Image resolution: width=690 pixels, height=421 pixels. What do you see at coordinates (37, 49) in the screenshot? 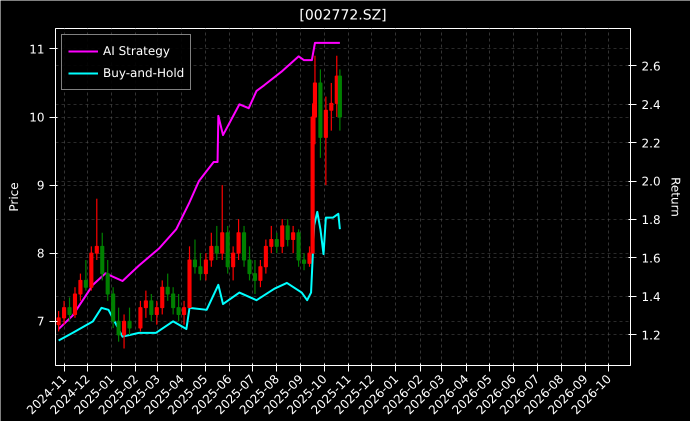
I see `y-tick-label: 11` at bounding box center [37, 49].